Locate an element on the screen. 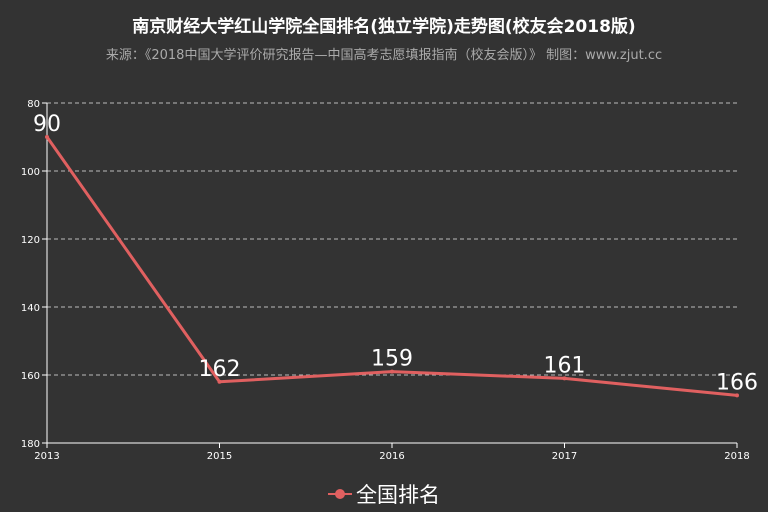 The image size is (768, 512). data-label: 166 is located at coordinates (737, 382).